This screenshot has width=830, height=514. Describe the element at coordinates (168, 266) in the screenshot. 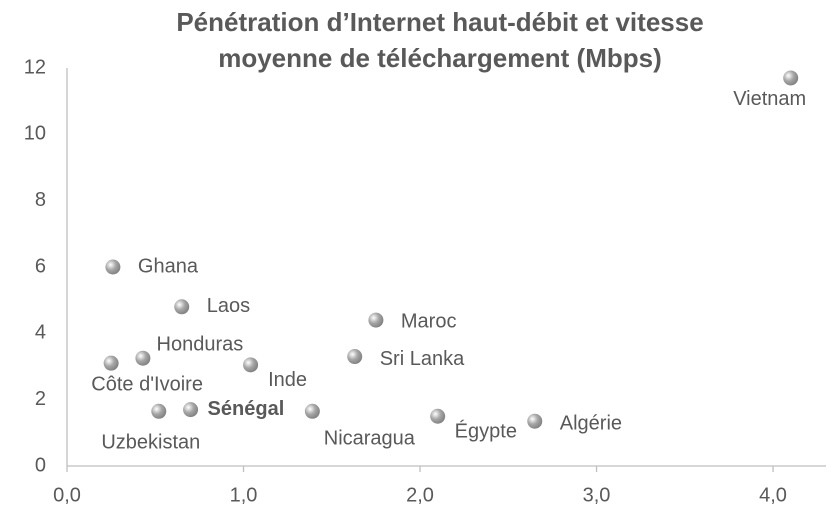

I see `point-label: Ghana` at that location.